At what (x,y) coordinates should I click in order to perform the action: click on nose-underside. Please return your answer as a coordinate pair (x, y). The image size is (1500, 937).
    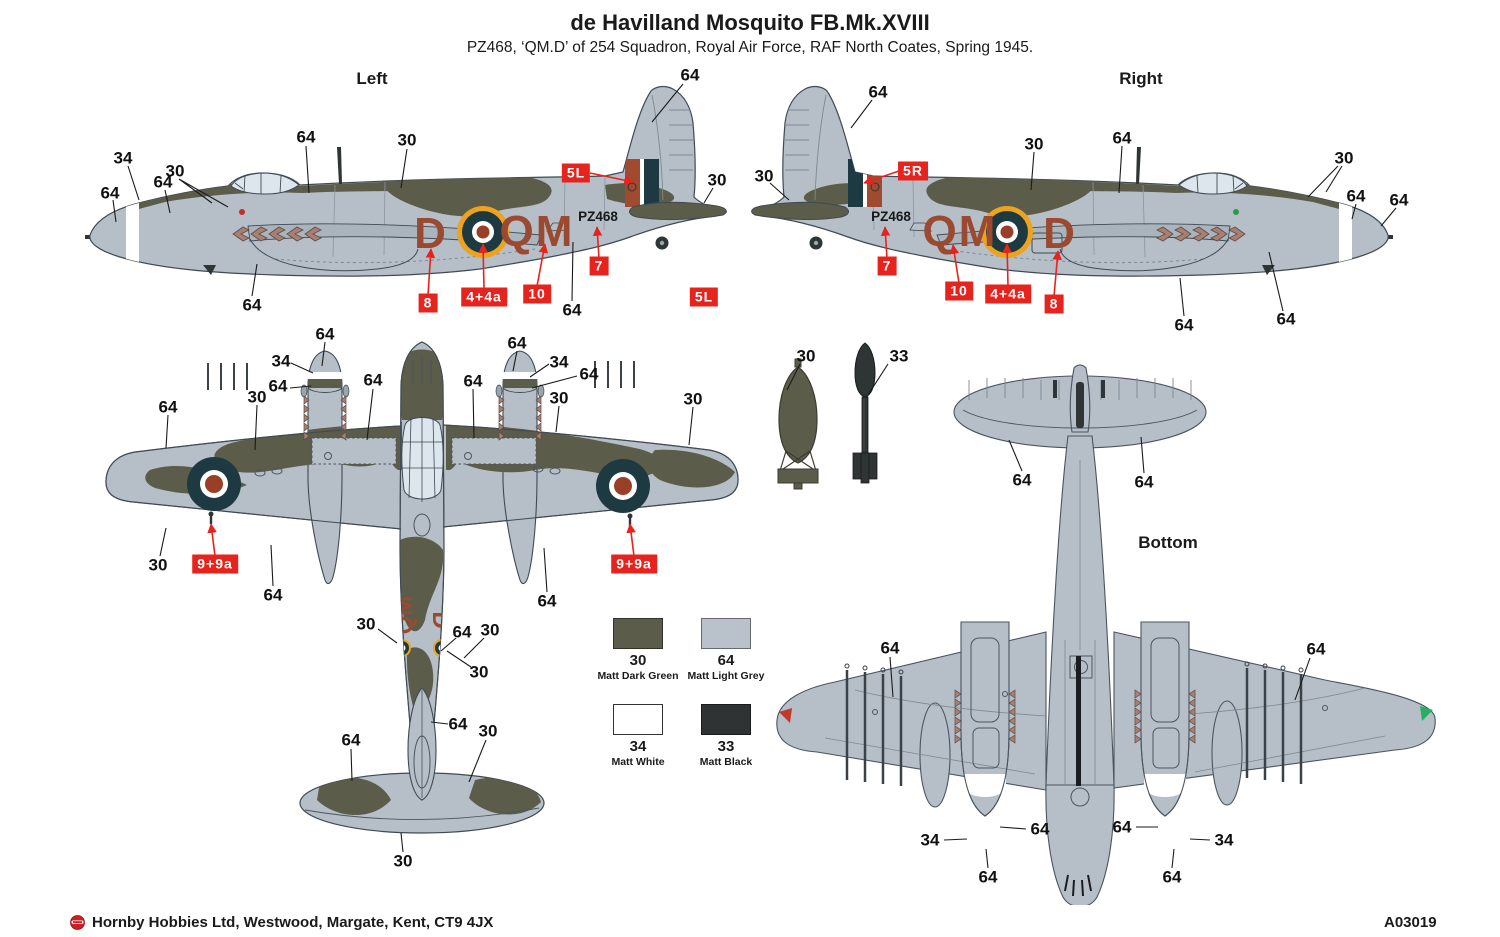
    Looking at the image, I should click on (1080, 844).